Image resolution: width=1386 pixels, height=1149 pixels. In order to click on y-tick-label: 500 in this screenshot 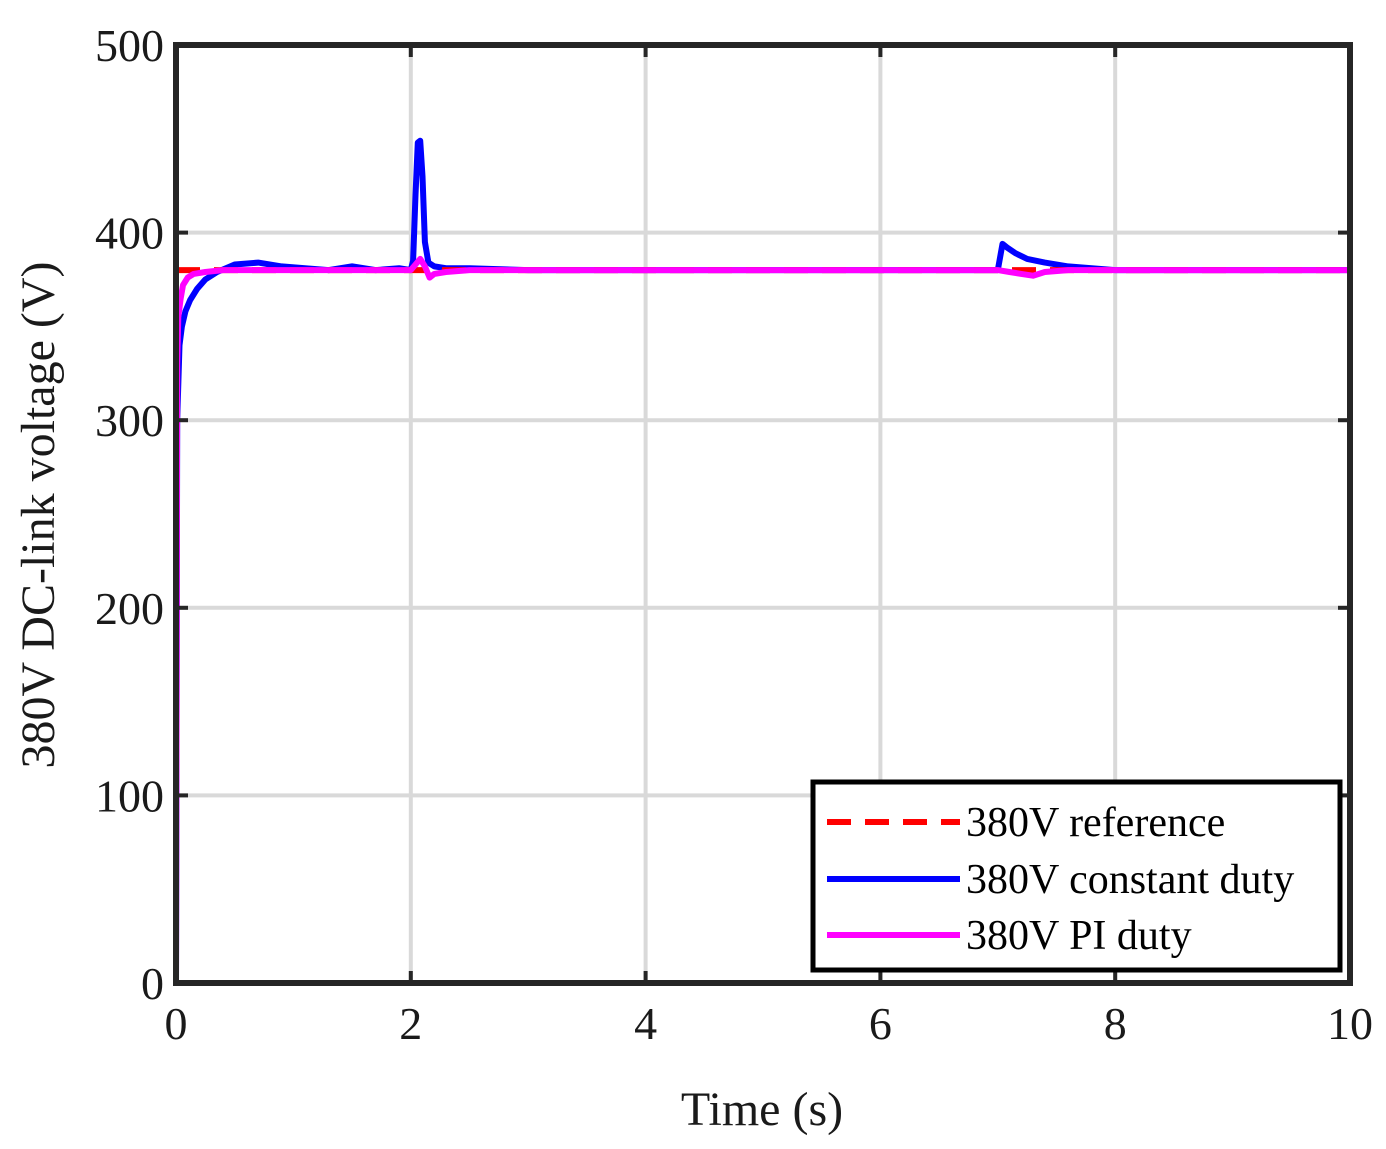, I will do `click(129, 45)`.